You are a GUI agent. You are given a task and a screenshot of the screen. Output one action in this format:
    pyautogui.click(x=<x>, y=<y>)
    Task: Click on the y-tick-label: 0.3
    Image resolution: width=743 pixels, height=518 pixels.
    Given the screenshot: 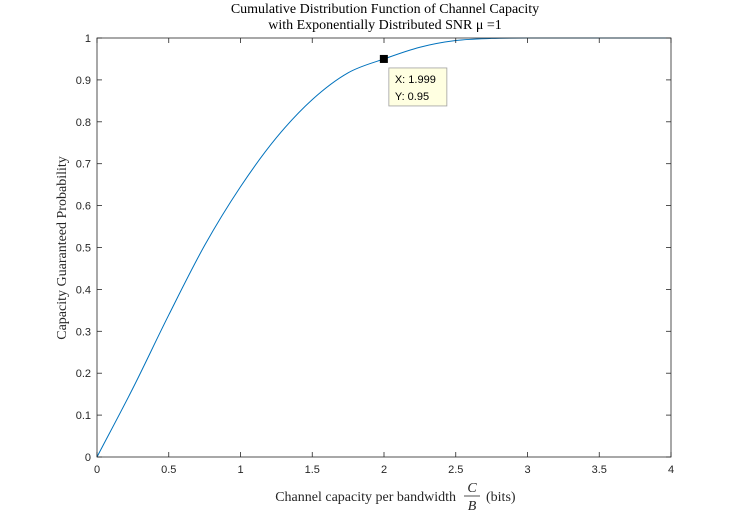 What is the action you would take?
    pyautogui.click(x=83, y=332)
    